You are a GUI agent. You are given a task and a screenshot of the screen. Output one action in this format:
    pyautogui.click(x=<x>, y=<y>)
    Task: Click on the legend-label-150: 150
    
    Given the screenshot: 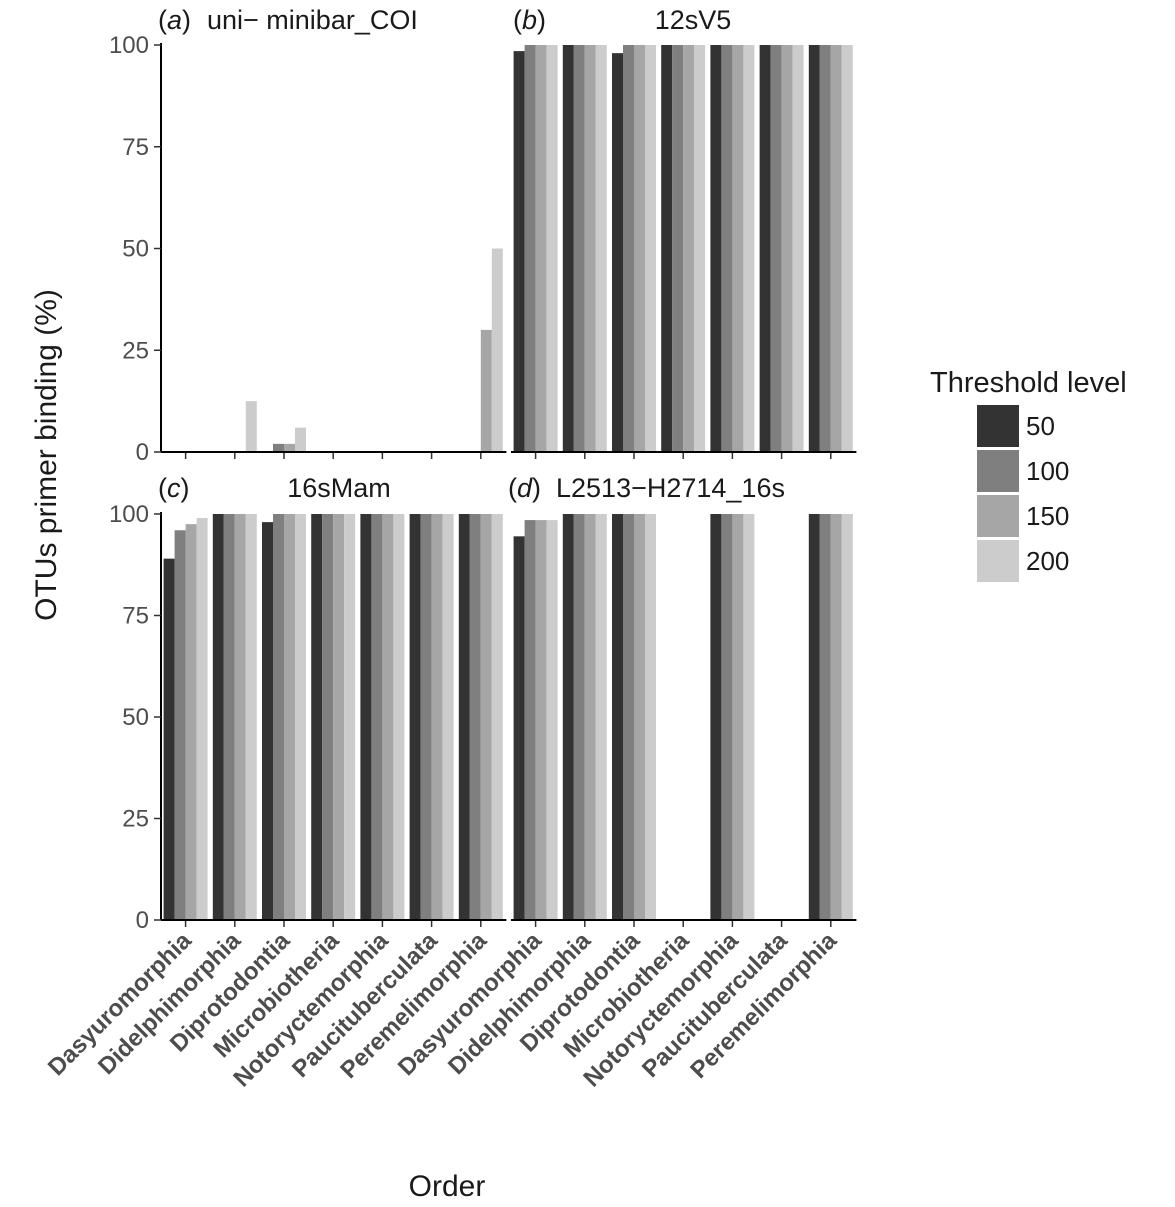 What is the action you would take?
    pyautogui.click(x=1047, y=516)
    